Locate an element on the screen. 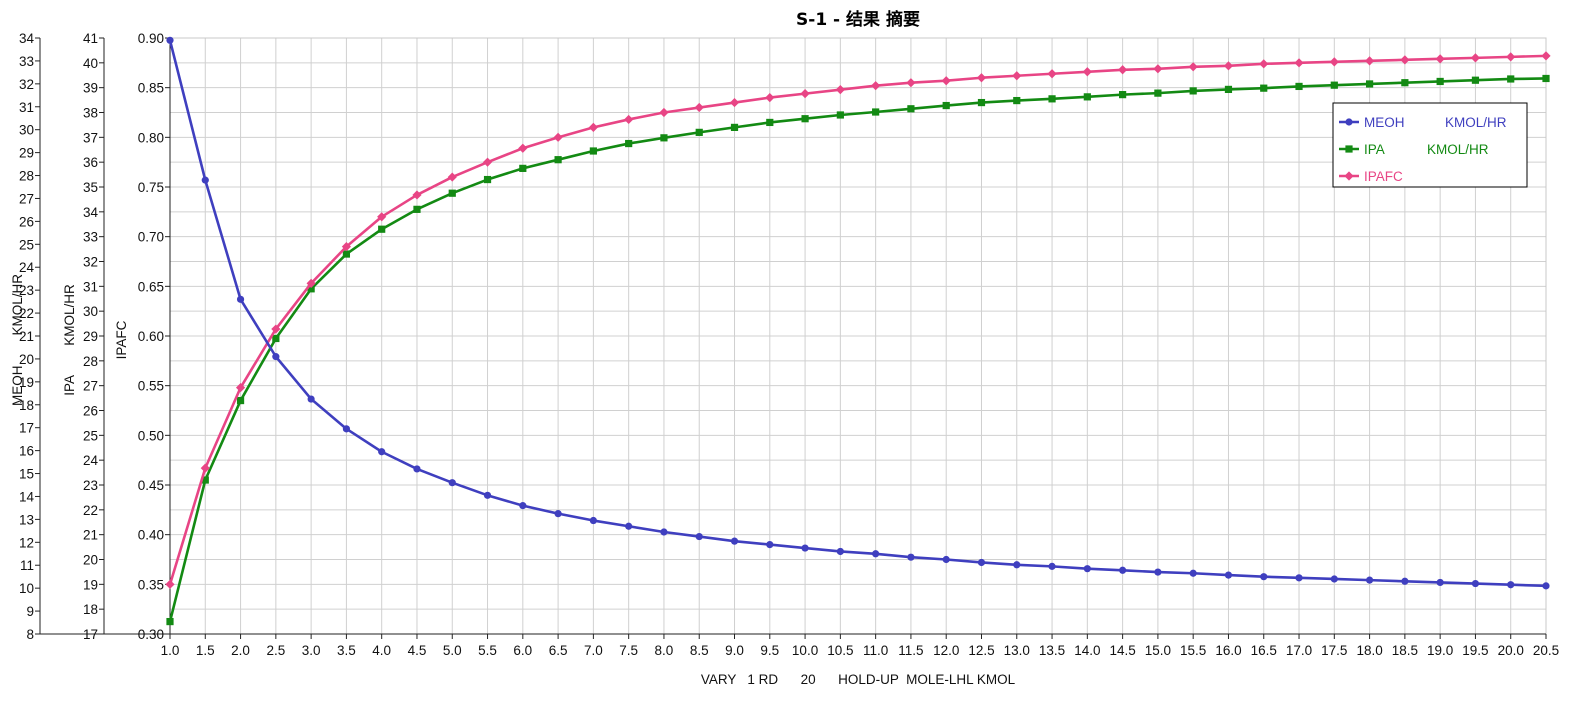 This screenshot has width=1580, height=703. meoh-tick-label: 21 is located at coordinates (26, 336).